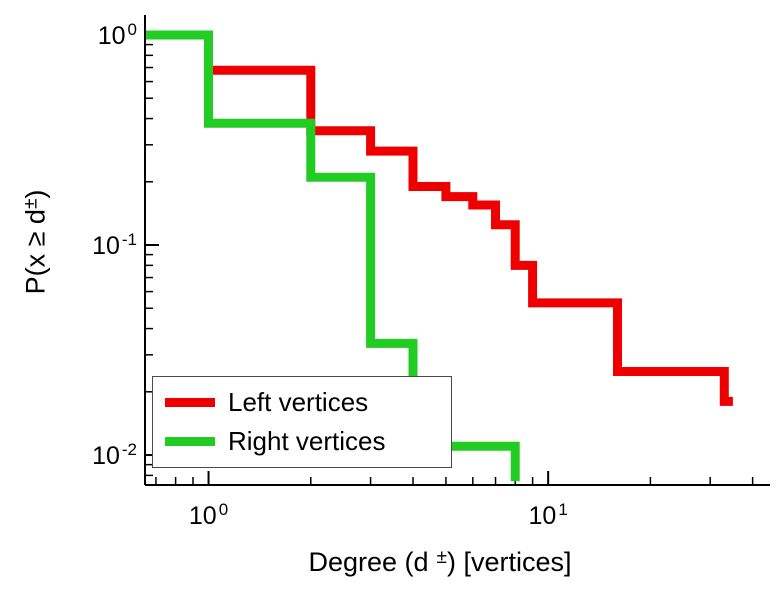 The width and height of the screenshot is (784, 600). Describe the element at coordinates (509, 562) in the screenshot. I see `x-axis-label-close: ) [vertices]` at that location.